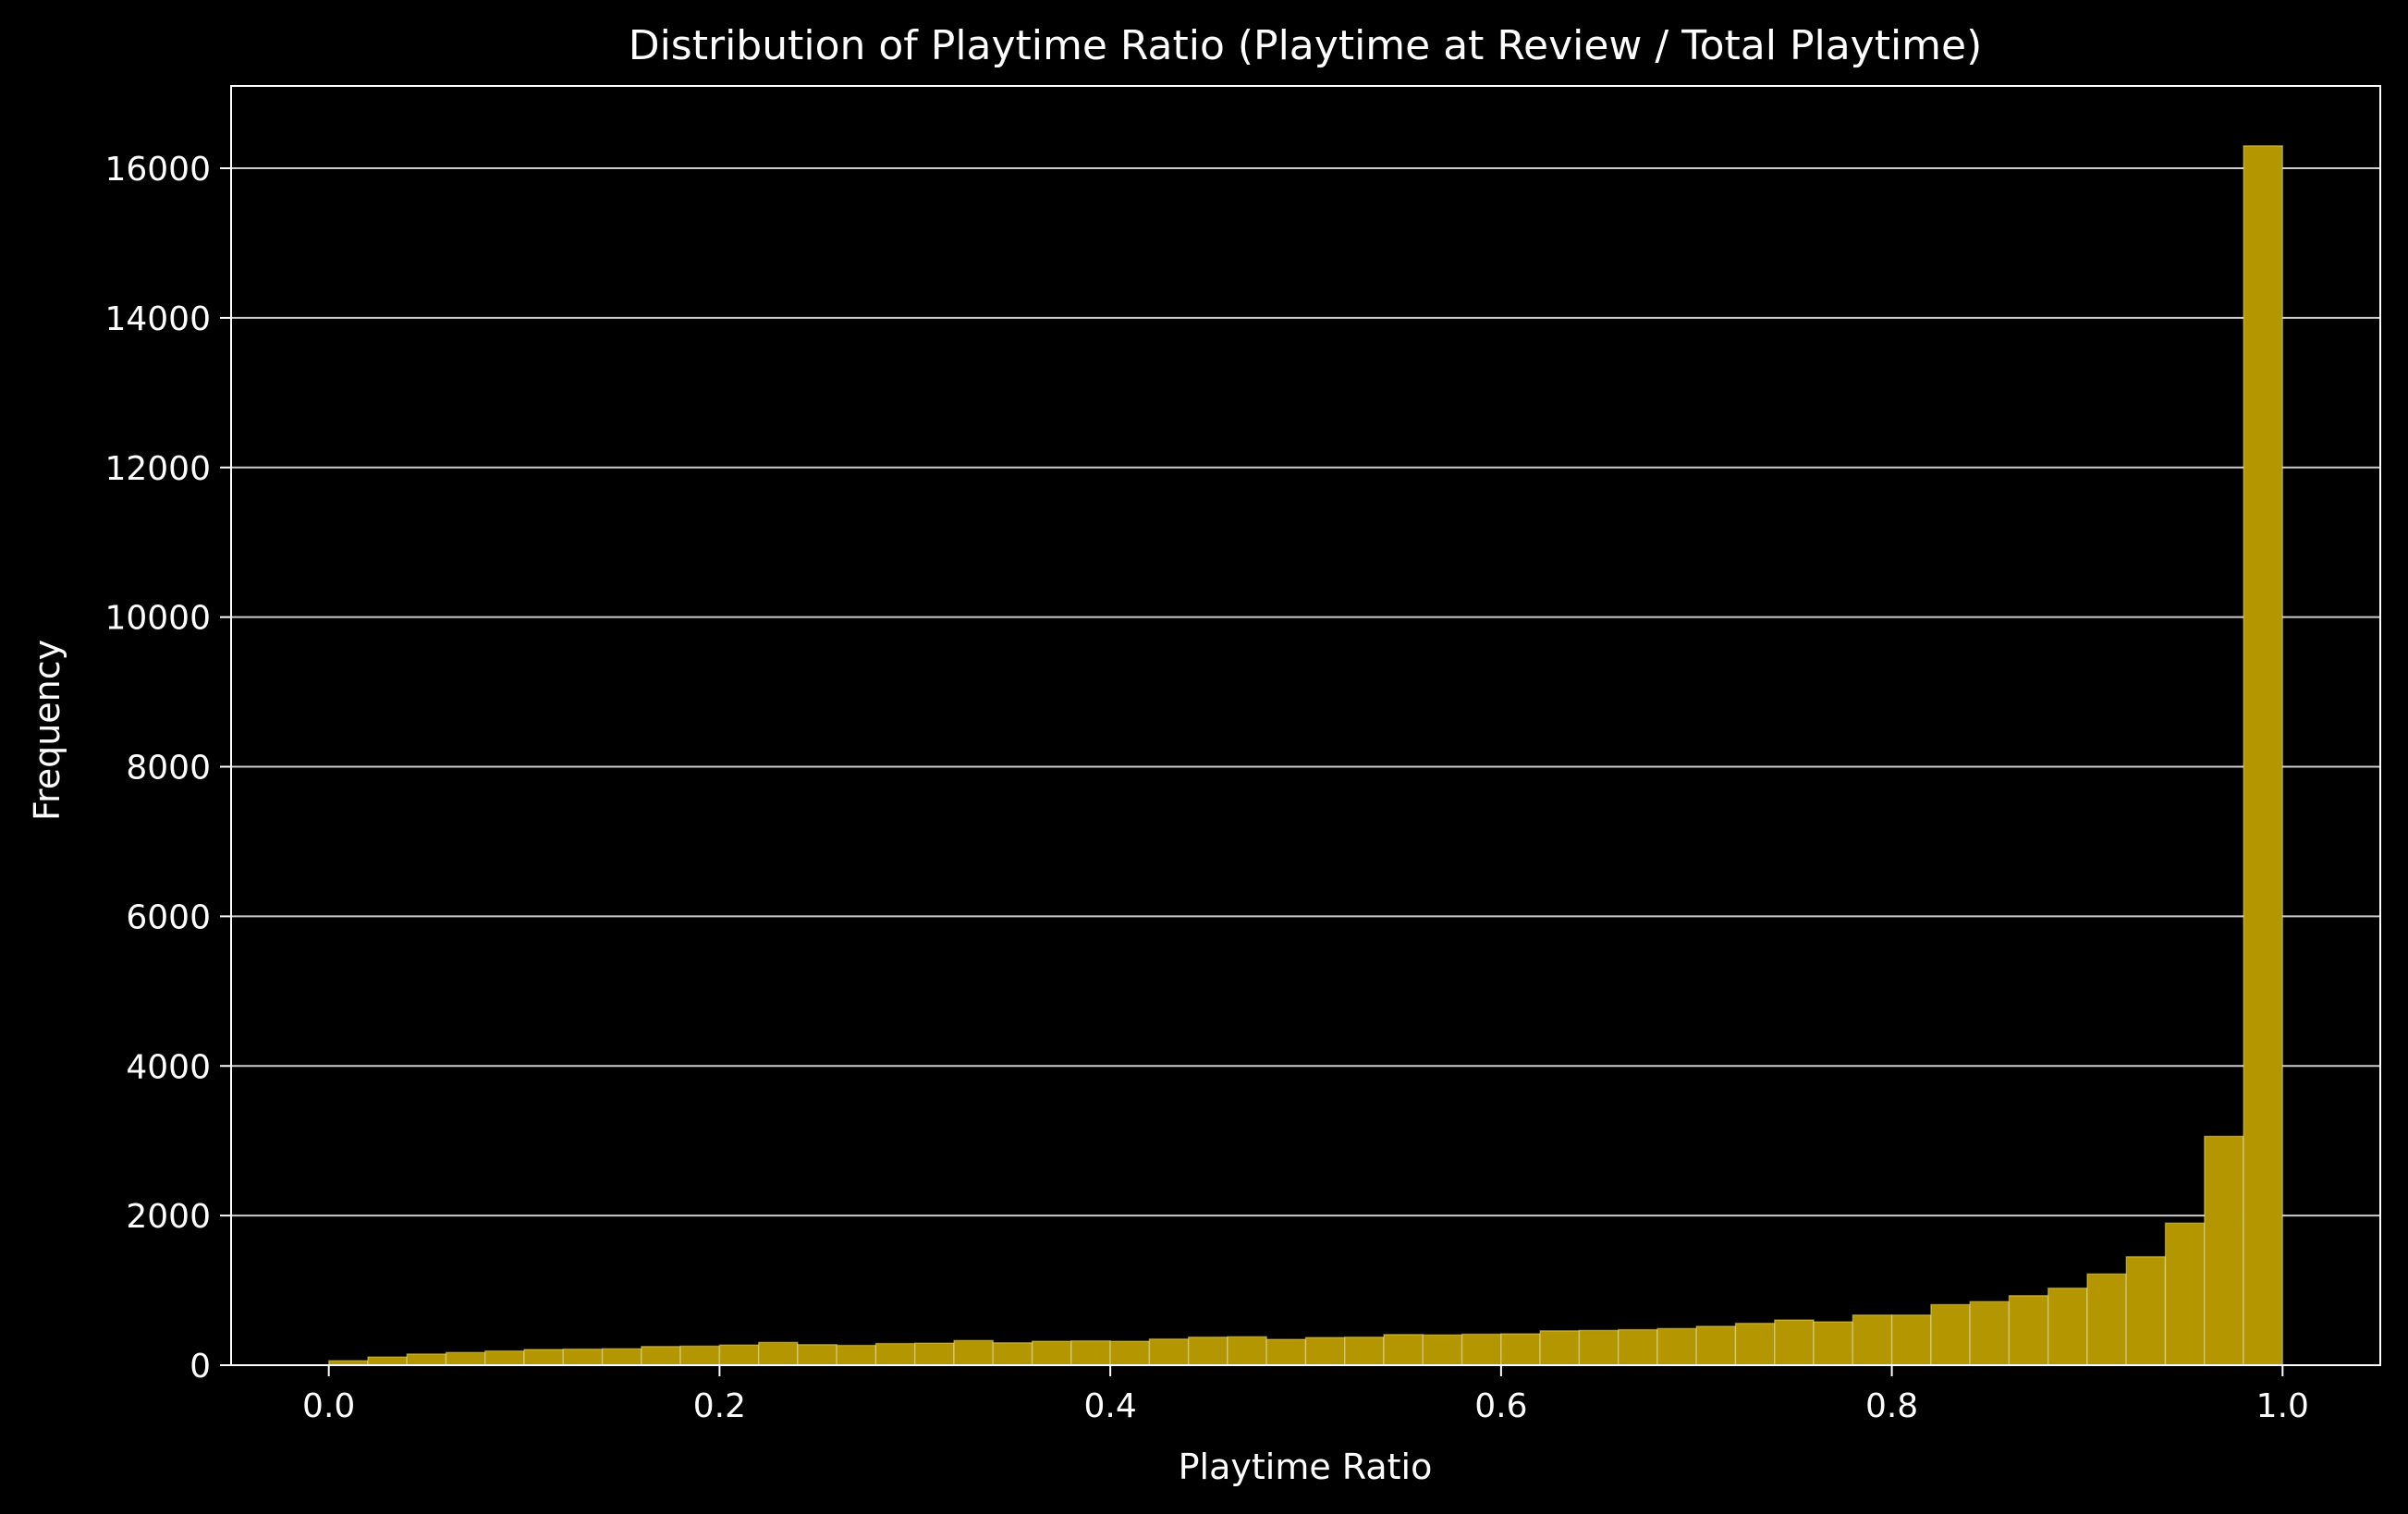 The image size is (2408, 1514). Describe the element at coordinates (168, 917) in the screenshot. I see `y-tick-label: 6000` at that location.